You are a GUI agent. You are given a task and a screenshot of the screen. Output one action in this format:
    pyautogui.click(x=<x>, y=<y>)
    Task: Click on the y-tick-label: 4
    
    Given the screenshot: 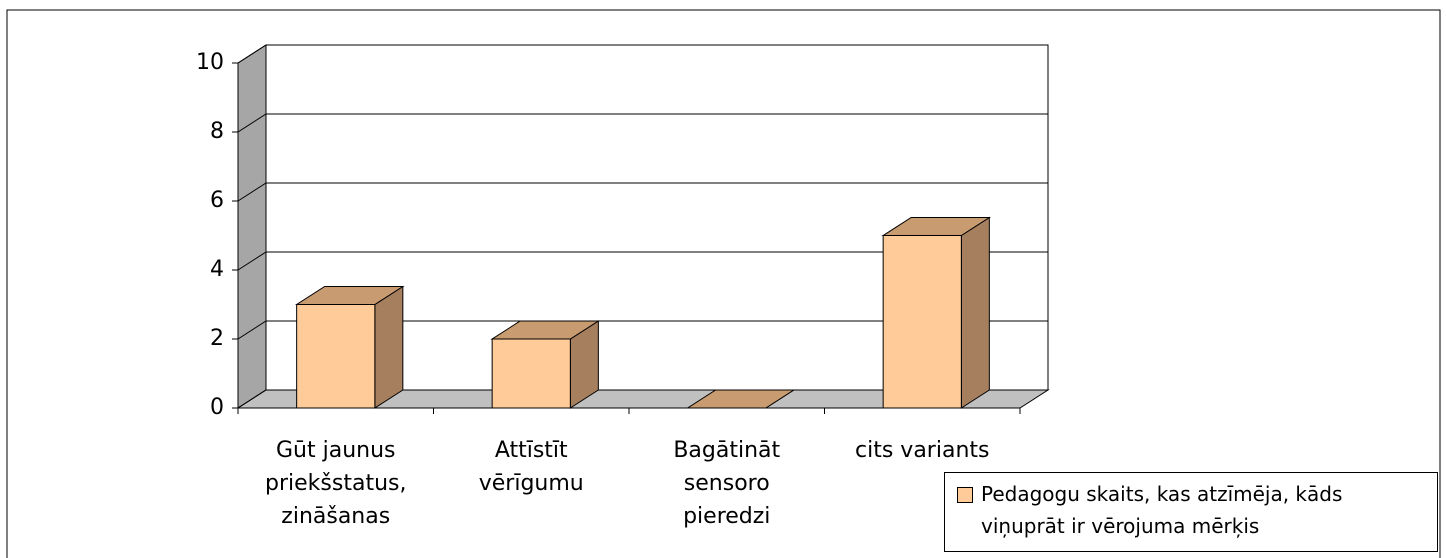 What is the action you would take?
    pyautogui.click(x=217, y=269)
    